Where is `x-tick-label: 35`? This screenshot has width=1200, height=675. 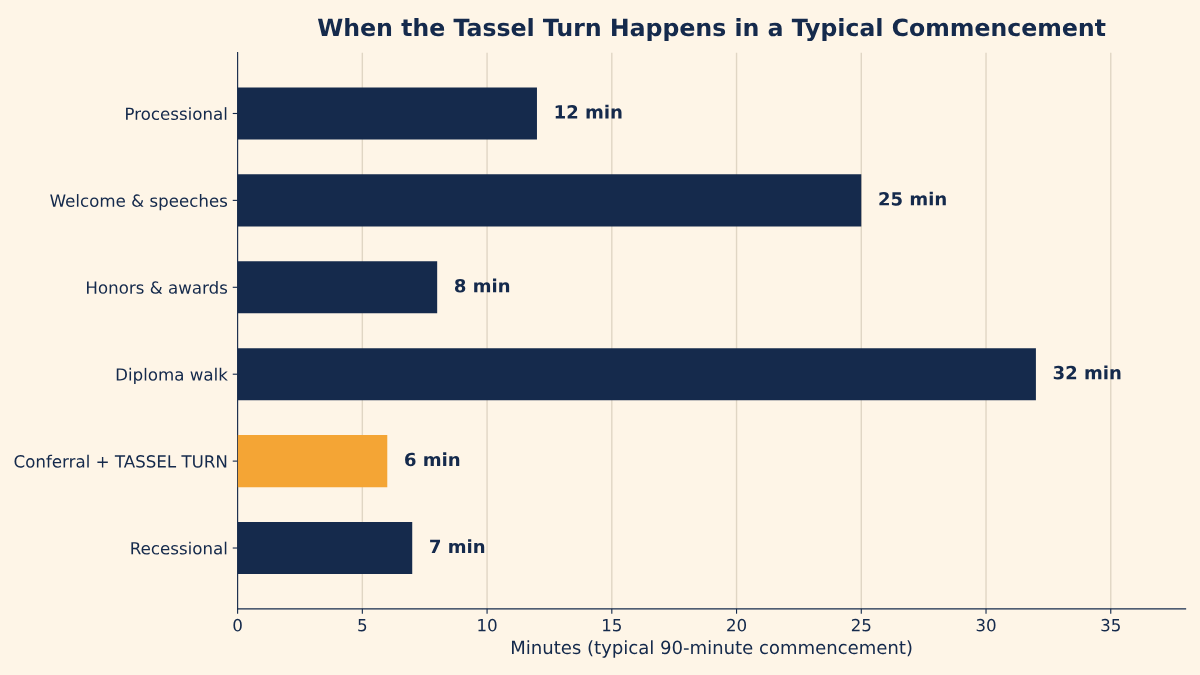
x-tick-label: 35 is located at coordinates (1110, 625).